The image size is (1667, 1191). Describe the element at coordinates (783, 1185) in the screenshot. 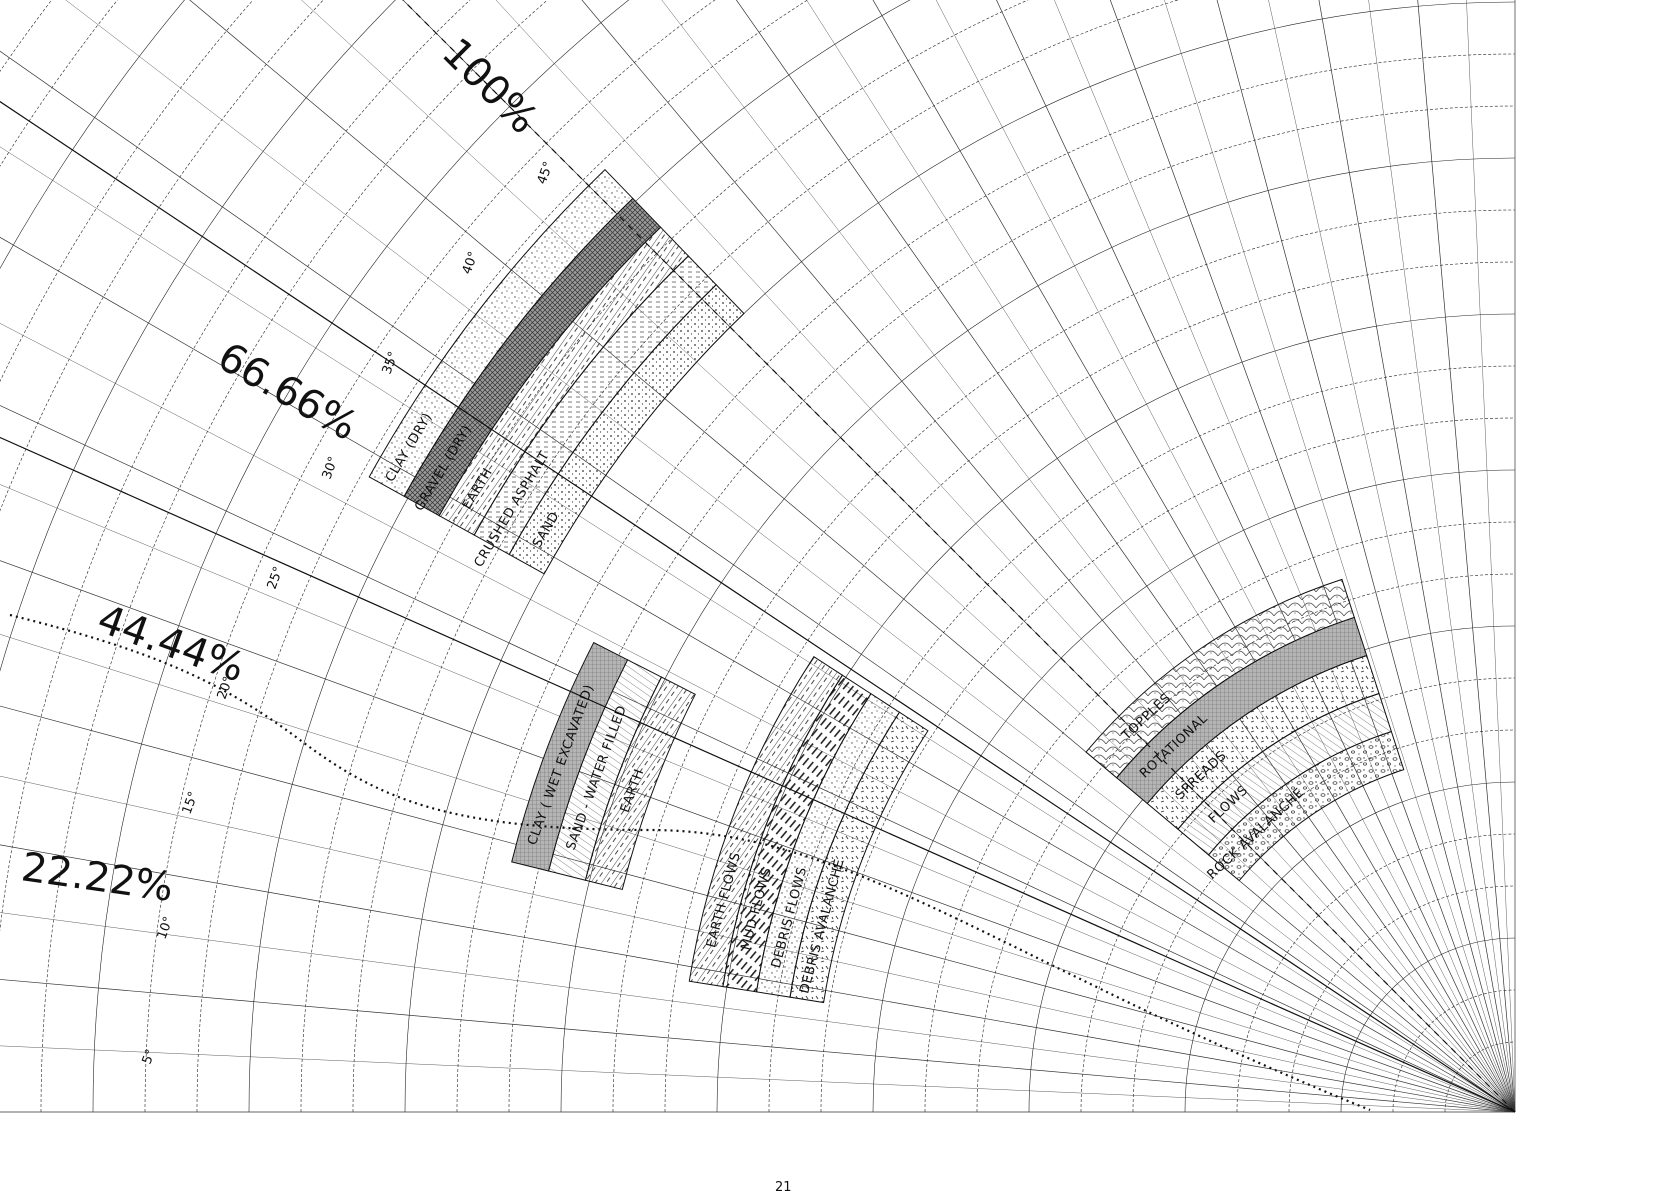

I see `partial-bottom-label: 21` at that location.